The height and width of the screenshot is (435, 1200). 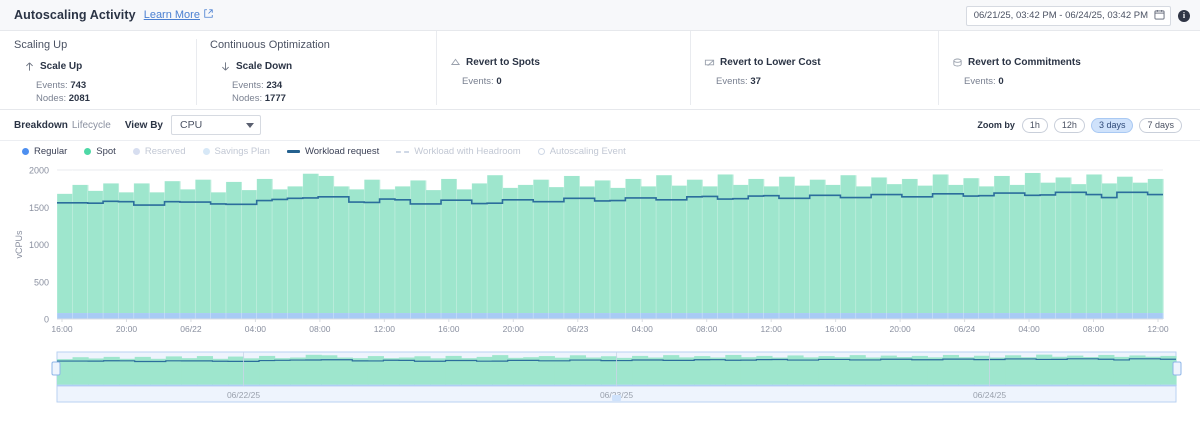 I want to click on legend-item-savings-plan: Savings Plan, so click(x=236, y=151).